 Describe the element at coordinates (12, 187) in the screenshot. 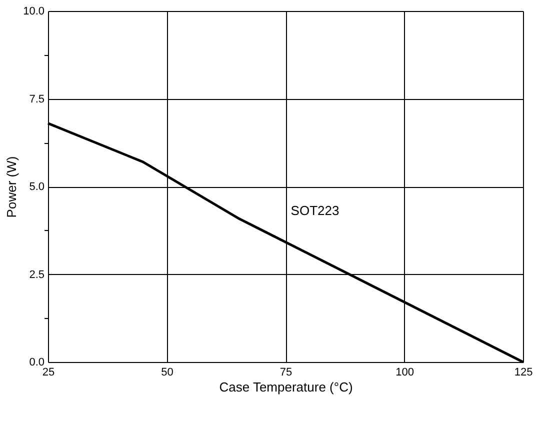

I see `y-axis-title: Power (W)` at that location.